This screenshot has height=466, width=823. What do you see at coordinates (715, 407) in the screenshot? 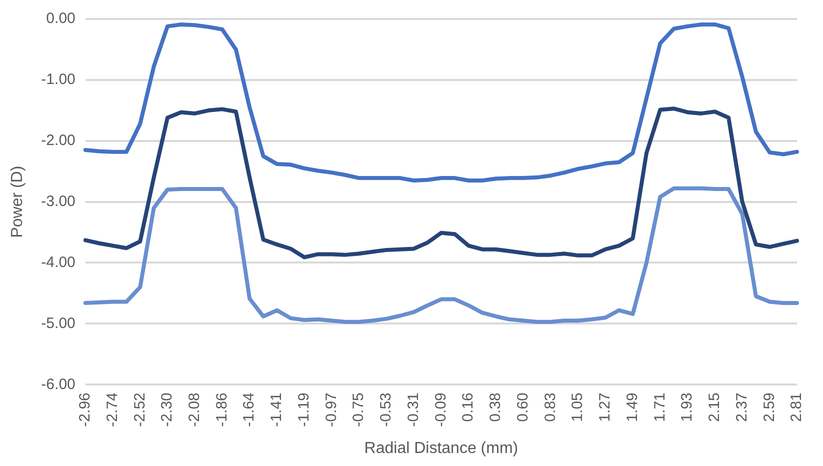
I see `x-tick-label: 2.15` at bounding box center [715, 407].